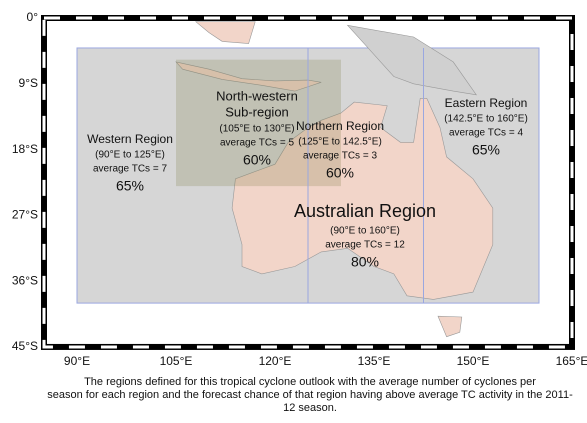  I want to click on region-name: Sub-region, so click(257, 111).